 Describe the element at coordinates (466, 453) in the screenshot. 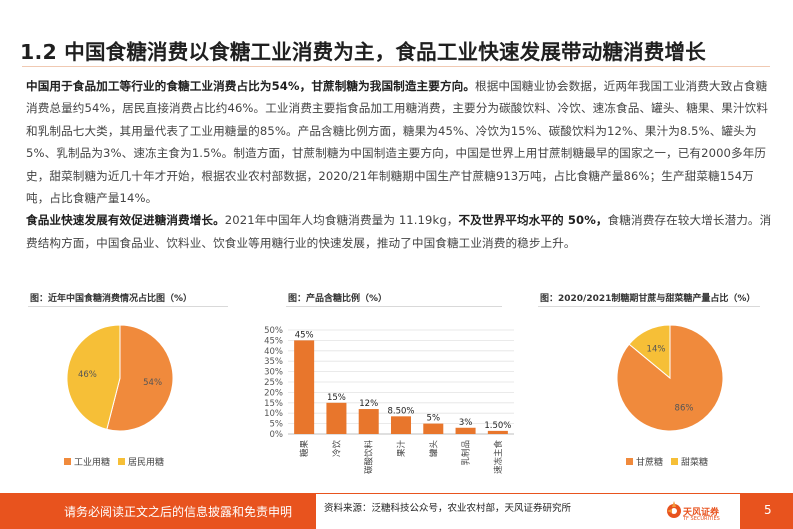

I see `x-tick-label: 乳制品` at that location.